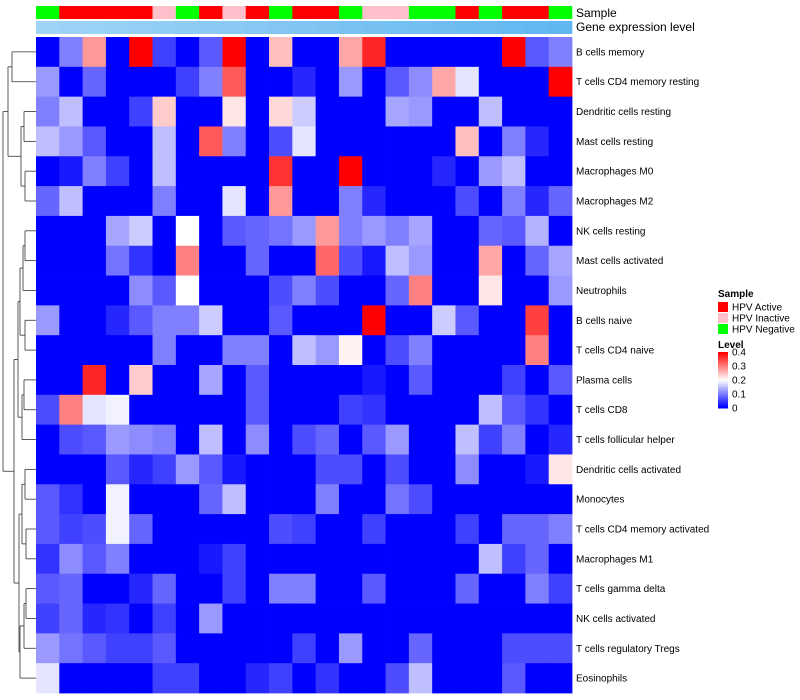  I want to click on level-legend-tick-label: 0.2, so click(739, 381).